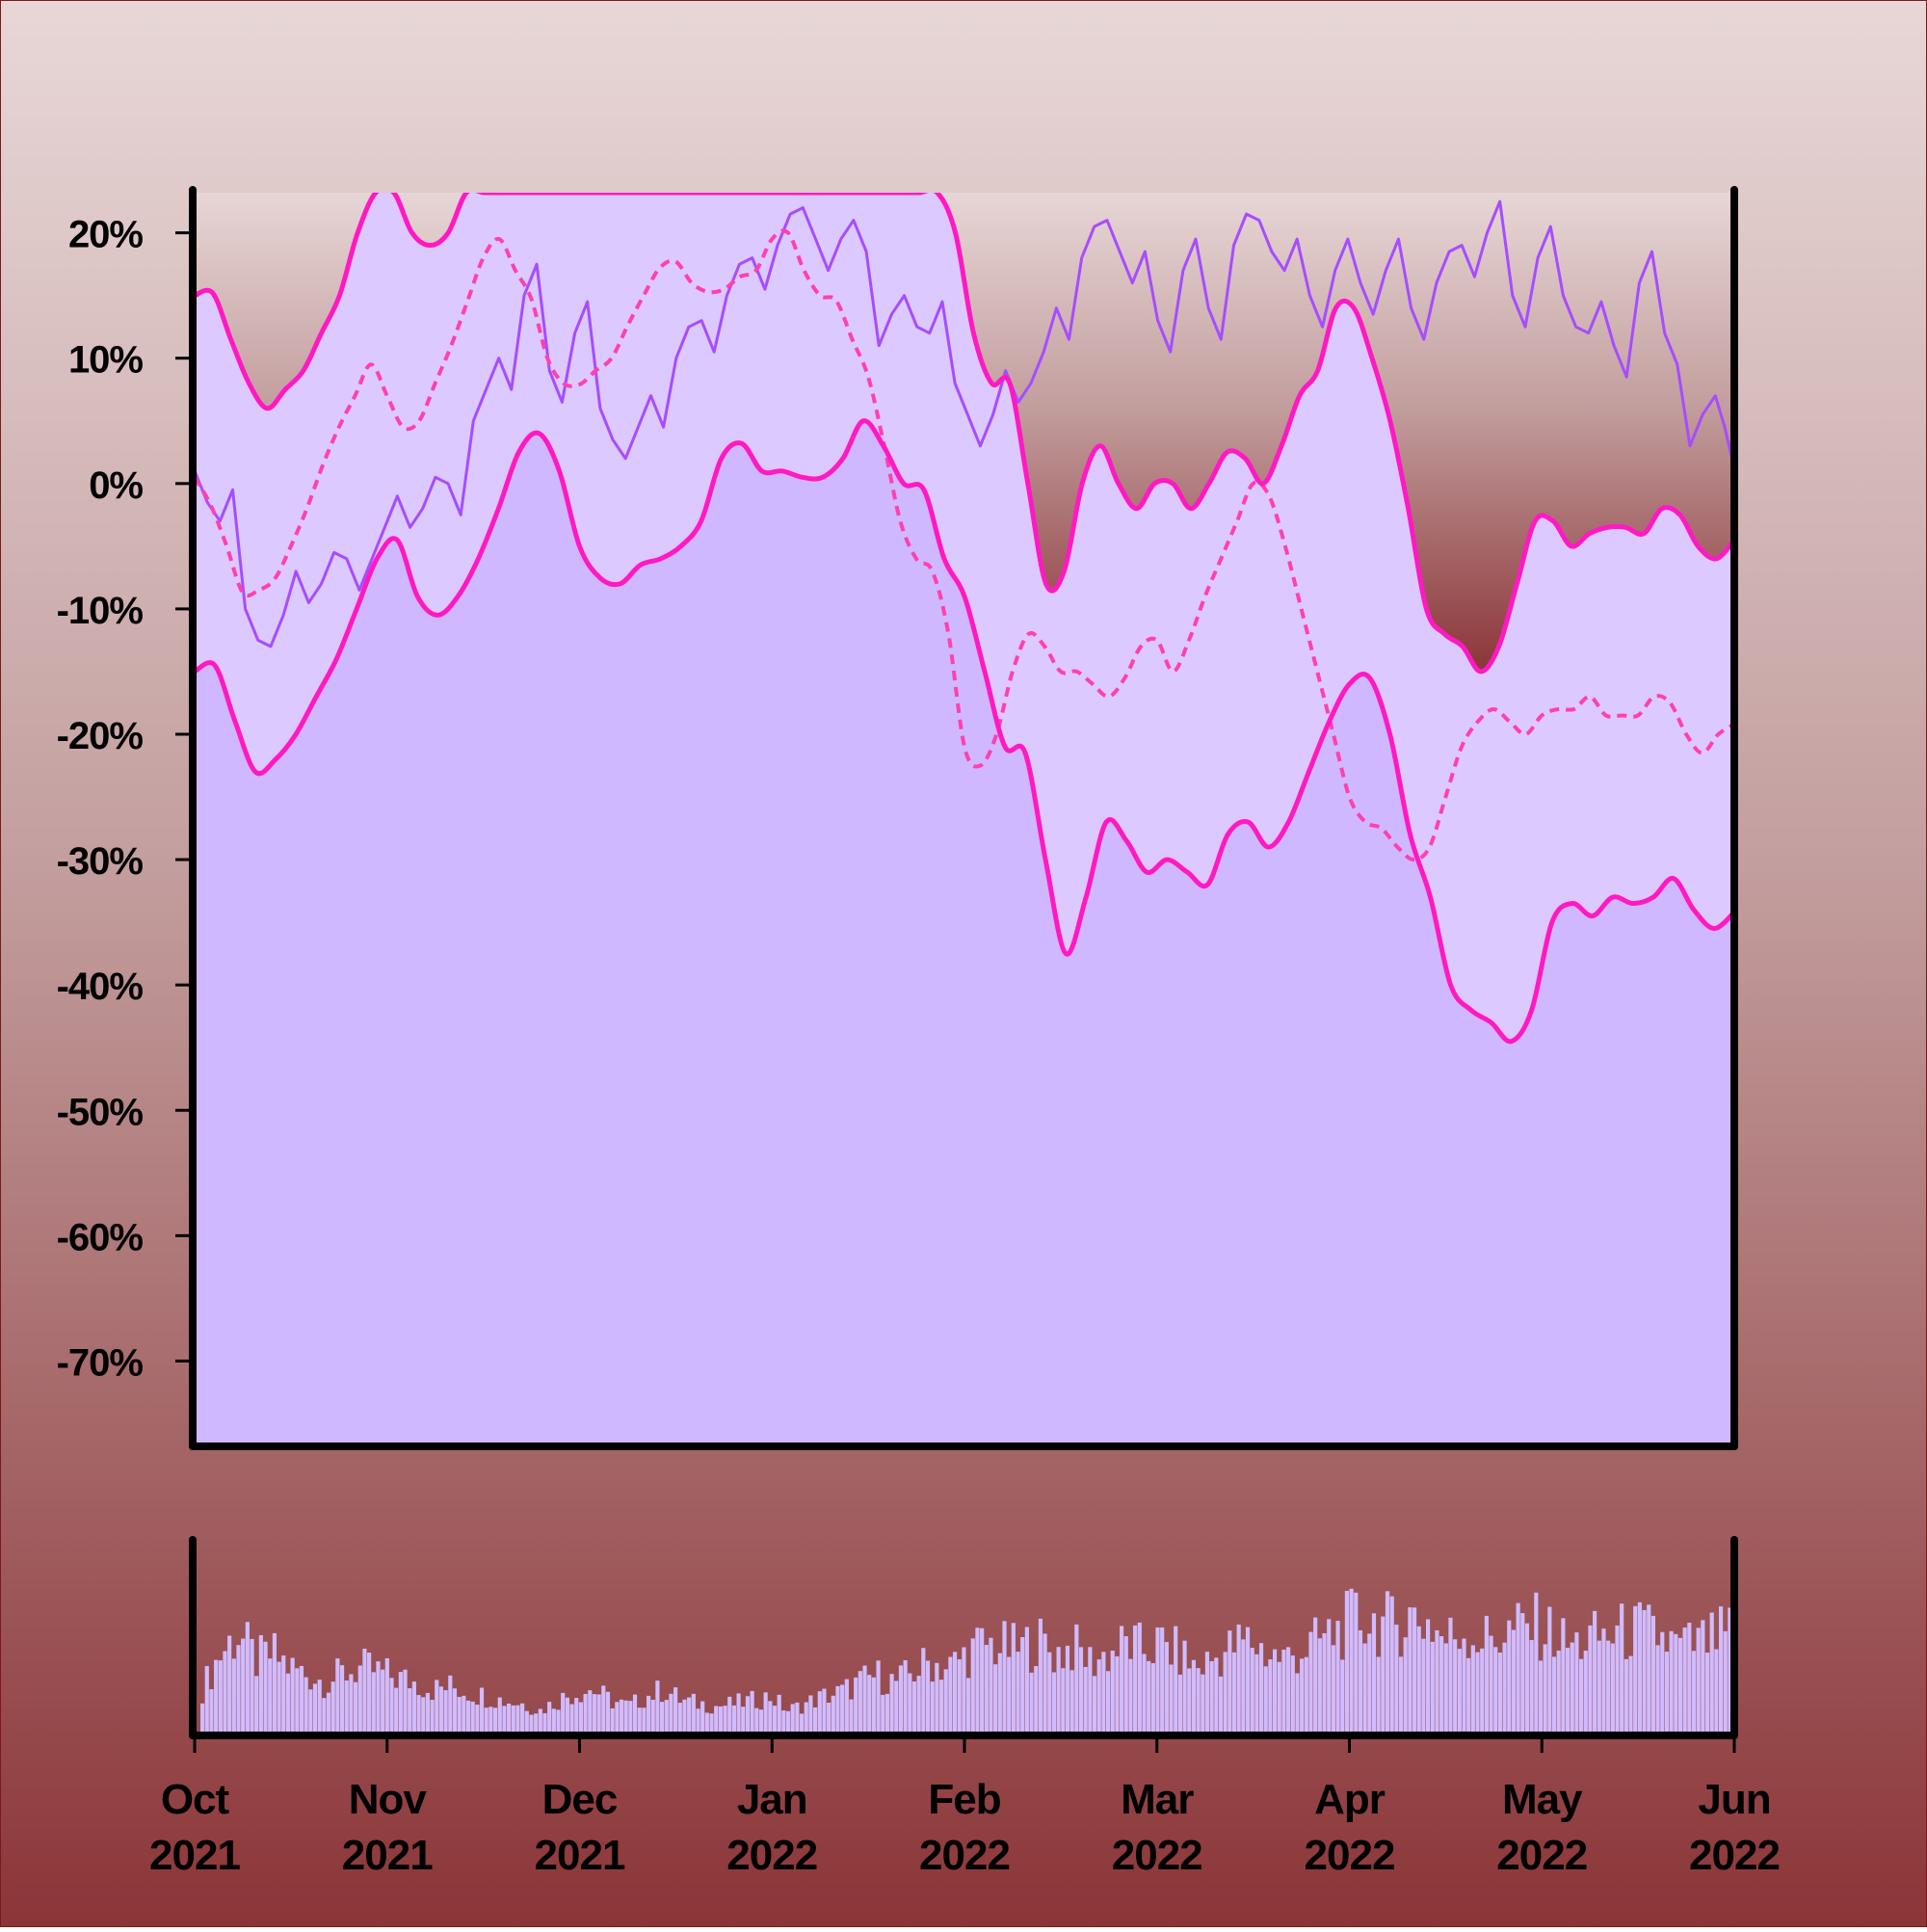 The height and width of the screenshot is (1932, 1927). What do you see at coordinates (196, 1799) in the screenshot?
I see `x-tick-month: Oct` at bounding box center [196, 1799].